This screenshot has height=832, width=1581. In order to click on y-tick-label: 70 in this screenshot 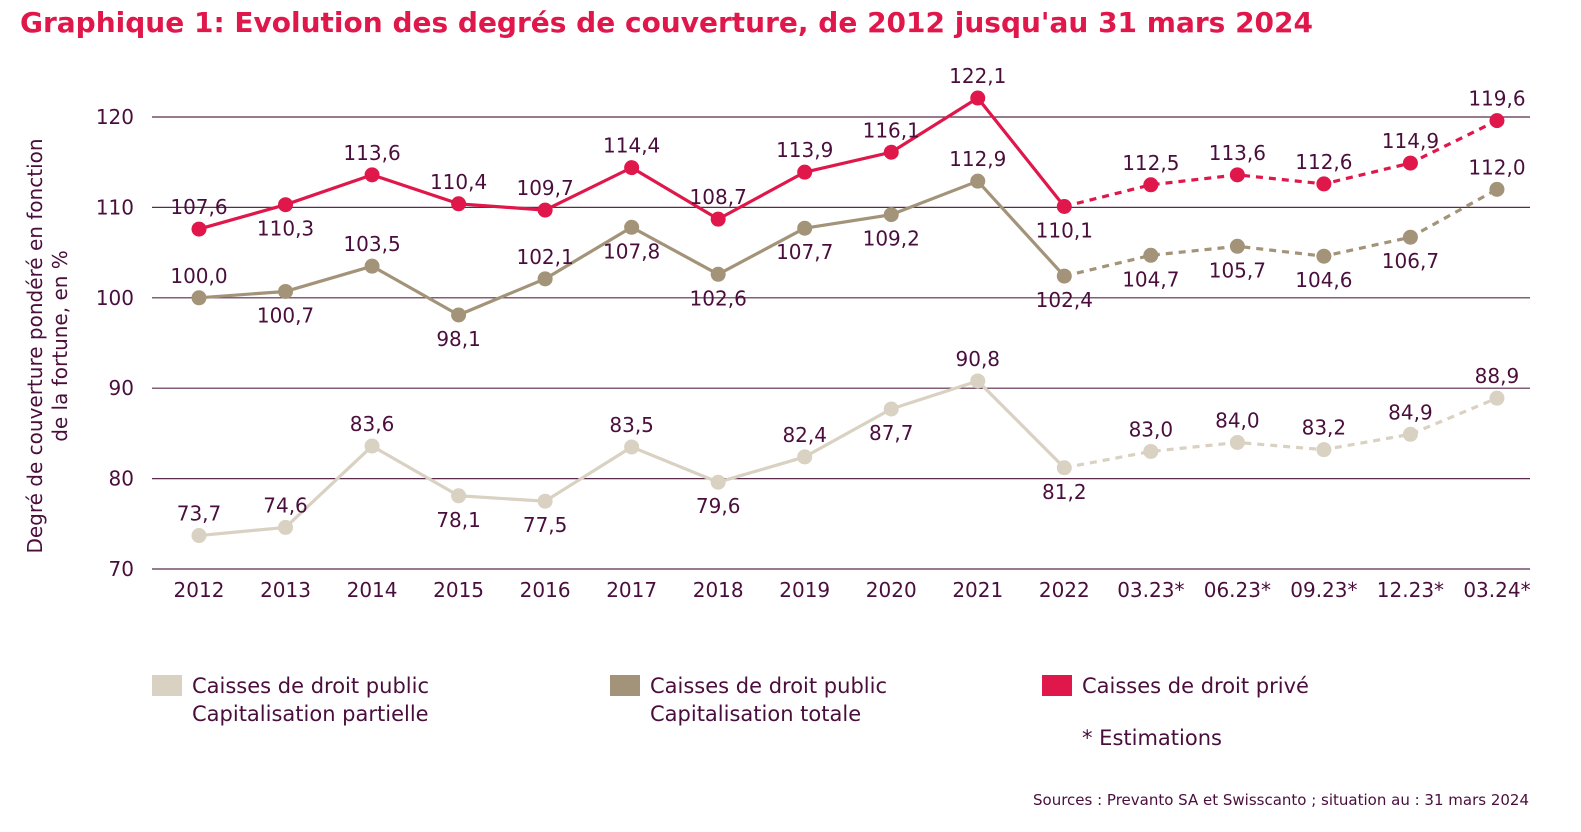, I will do `click(121, 569)`.